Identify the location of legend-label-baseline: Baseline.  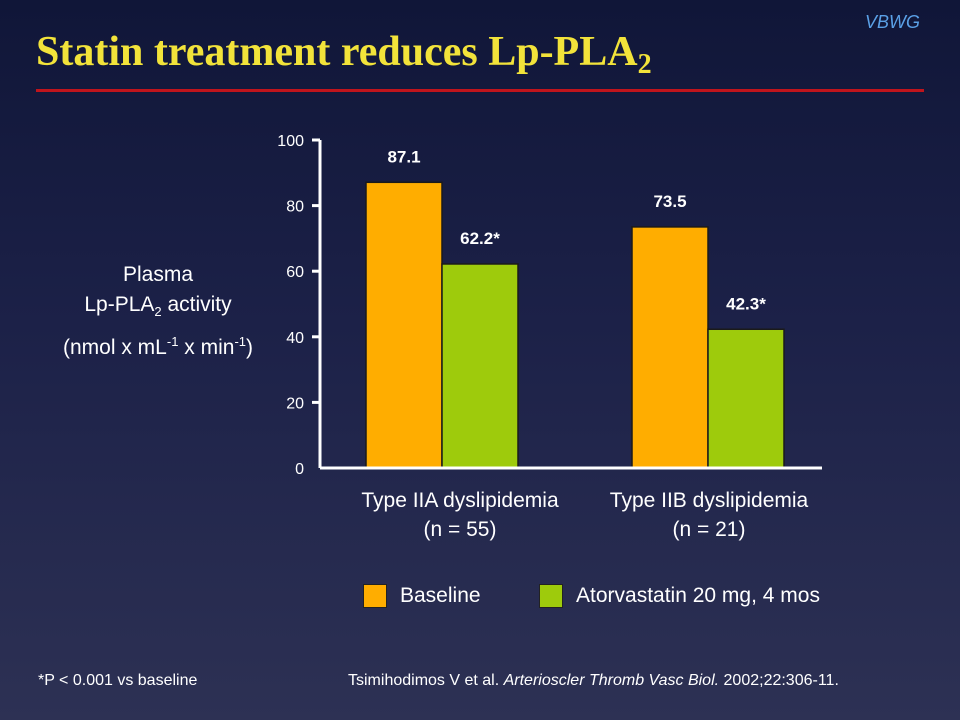
(440, 595).